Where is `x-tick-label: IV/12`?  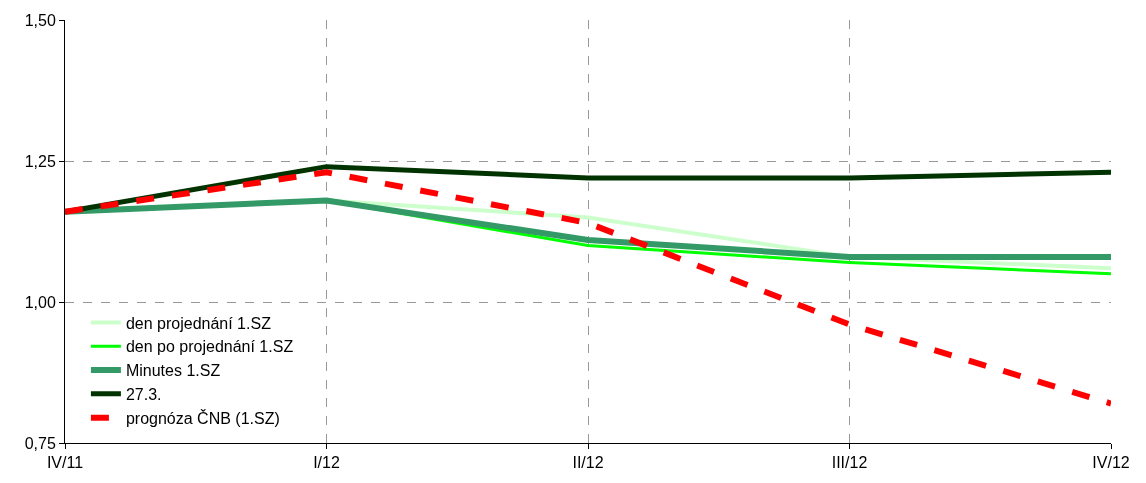 x-tick-label: IV/12 is located at coordinates (1111, 463).